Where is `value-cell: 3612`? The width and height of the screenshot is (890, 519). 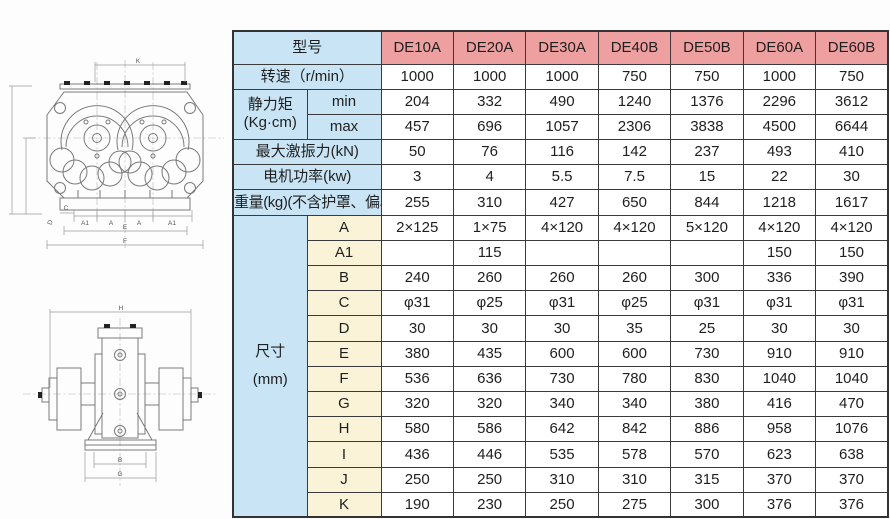 value-cell: 3612 is located at coordinates (852, 101).